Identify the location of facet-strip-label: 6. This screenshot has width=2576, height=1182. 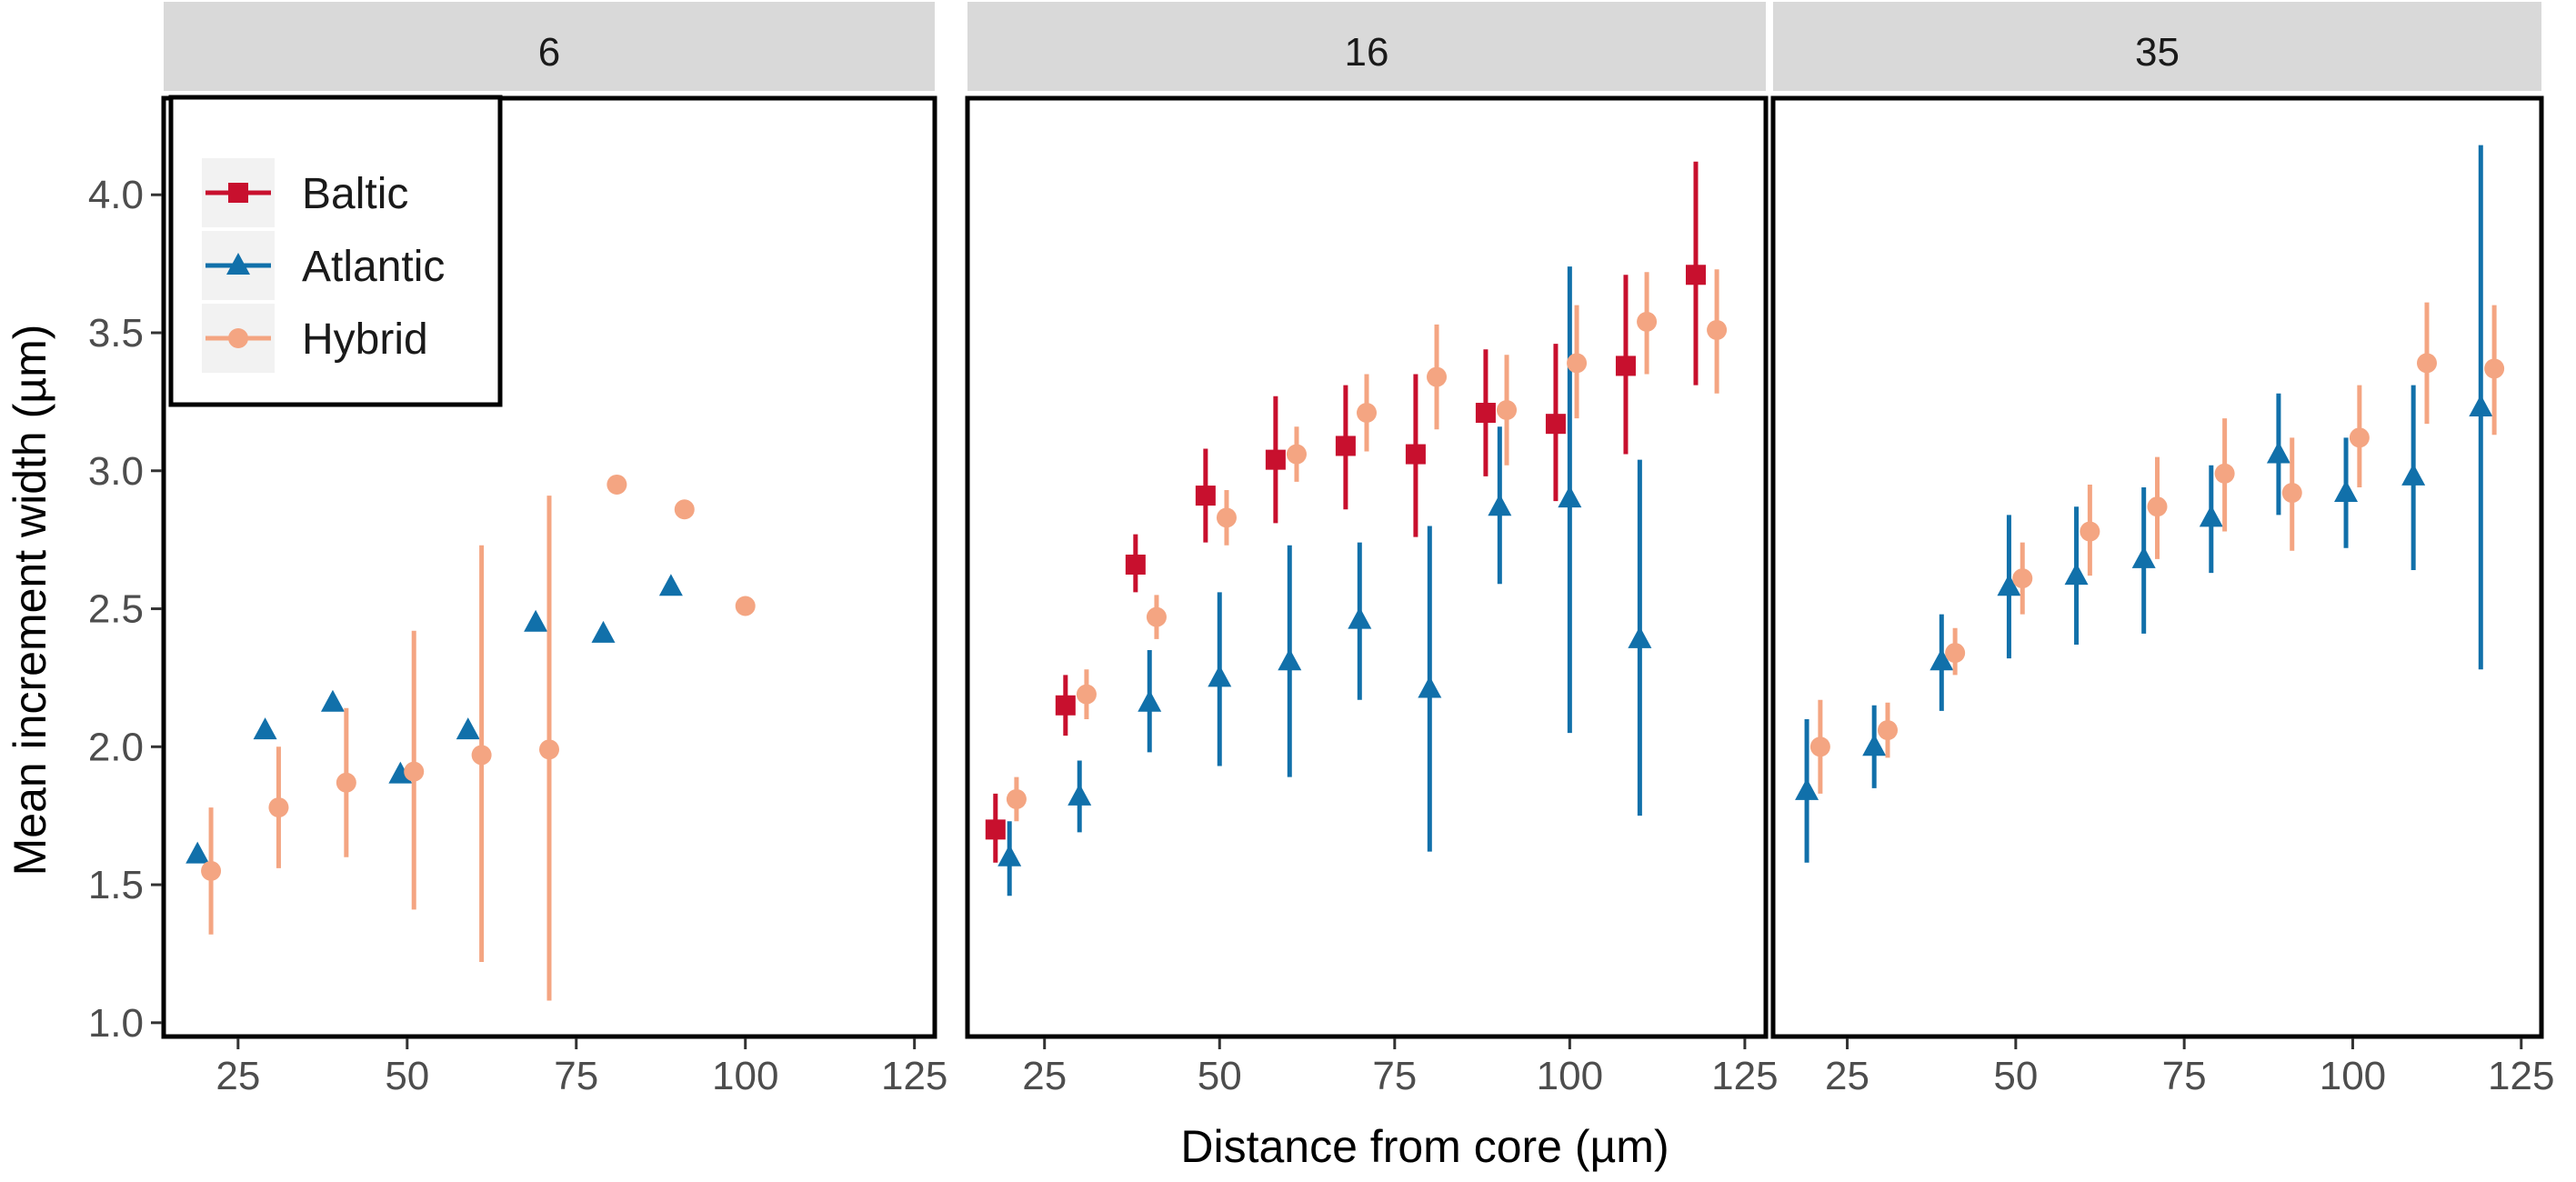
(549, 52).